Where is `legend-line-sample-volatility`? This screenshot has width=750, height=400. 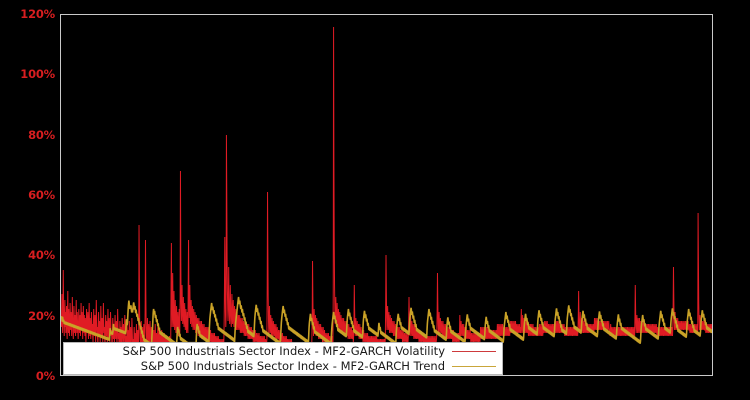 legend-line-sample-volatility is located at coordinates (474, 351).